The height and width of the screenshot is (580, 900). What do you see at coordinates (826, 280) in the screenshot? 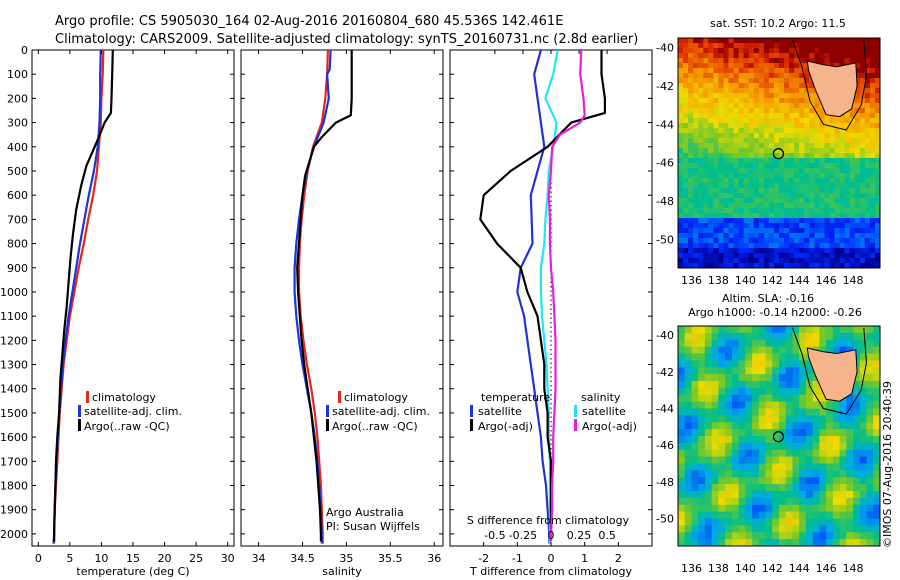
I see `map-x-tick-label: 146` at bounding box center [826, 280].